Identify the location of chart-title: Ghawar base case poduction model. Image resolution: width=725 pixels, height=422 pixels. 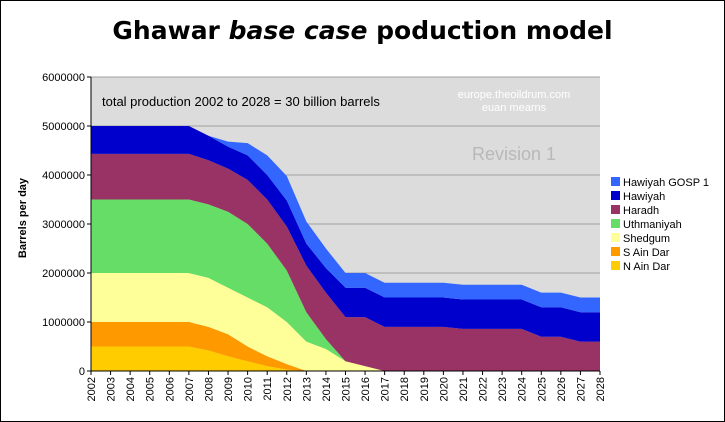
(362, 30).